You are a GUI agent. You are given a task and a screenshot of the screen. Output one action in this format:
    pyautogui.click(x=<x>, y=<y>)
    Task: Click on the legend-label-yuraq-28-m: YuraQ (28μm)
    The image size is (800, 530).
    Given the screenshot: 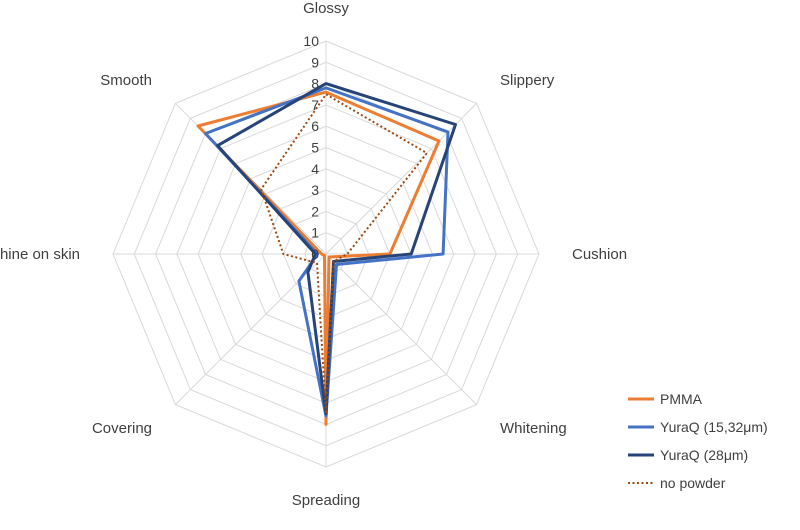 What is the action you would take?
    pyautogui.click(x=704, y=455)
    